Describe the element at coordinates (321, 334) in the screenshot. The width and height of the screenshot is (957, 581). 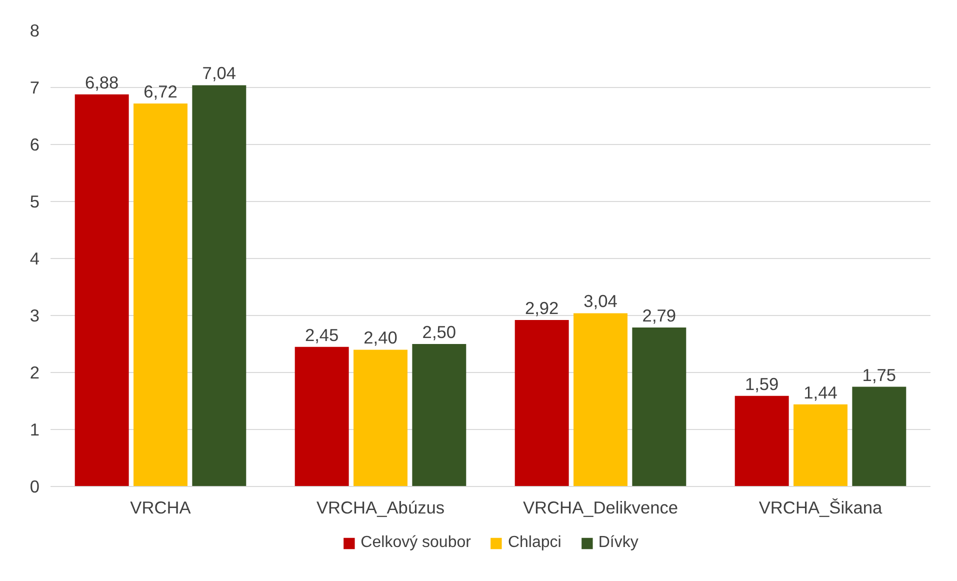
I see `data-label: 2,45` at that location.